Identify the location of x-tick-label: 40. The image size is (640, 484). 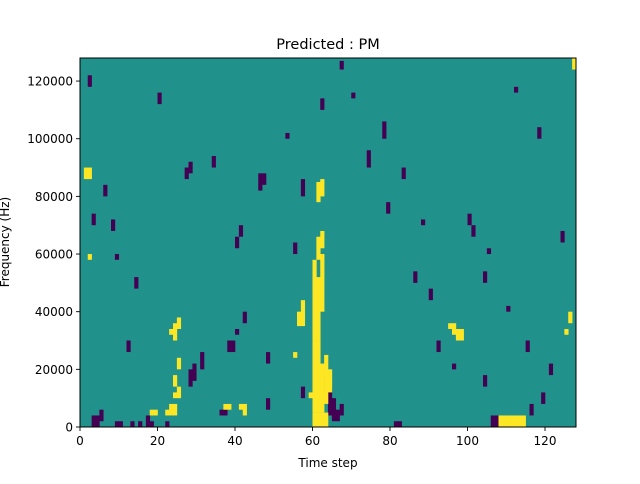
(234, 441).